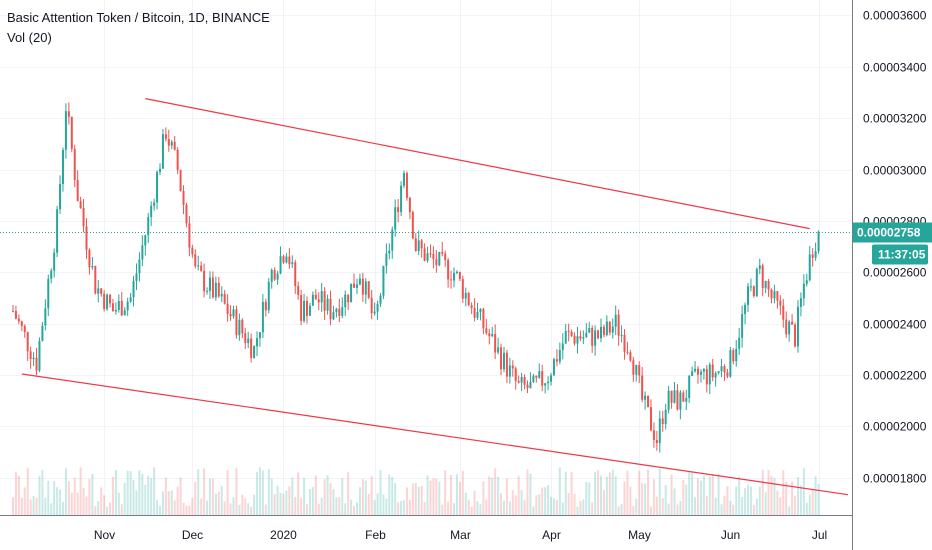  I want to click on y-tick-label: 0.00001800, so click(895, 479).